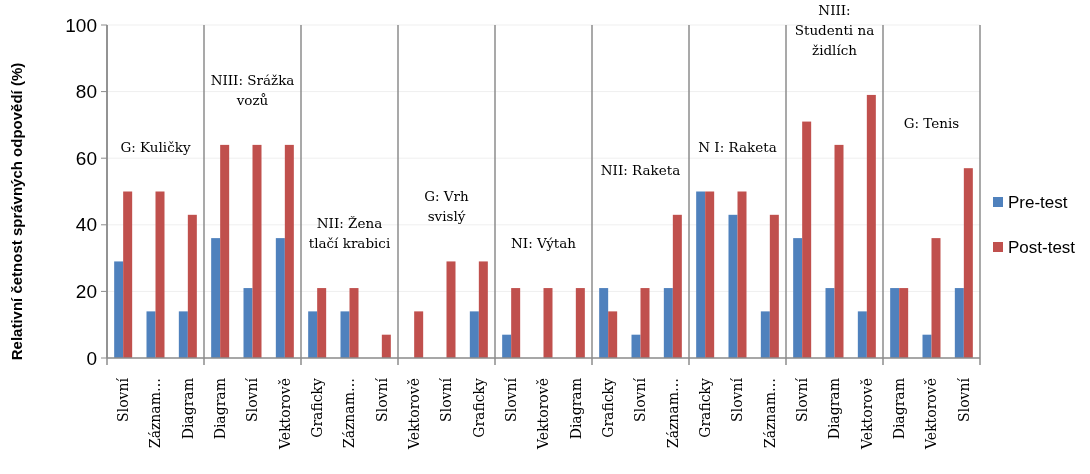 This screenshot has width=1090, height=474. What do you see at coordinates (1042, 247) in the screenshot?
I see `legend-label: Post-test` at bounding box center [1042, 247].